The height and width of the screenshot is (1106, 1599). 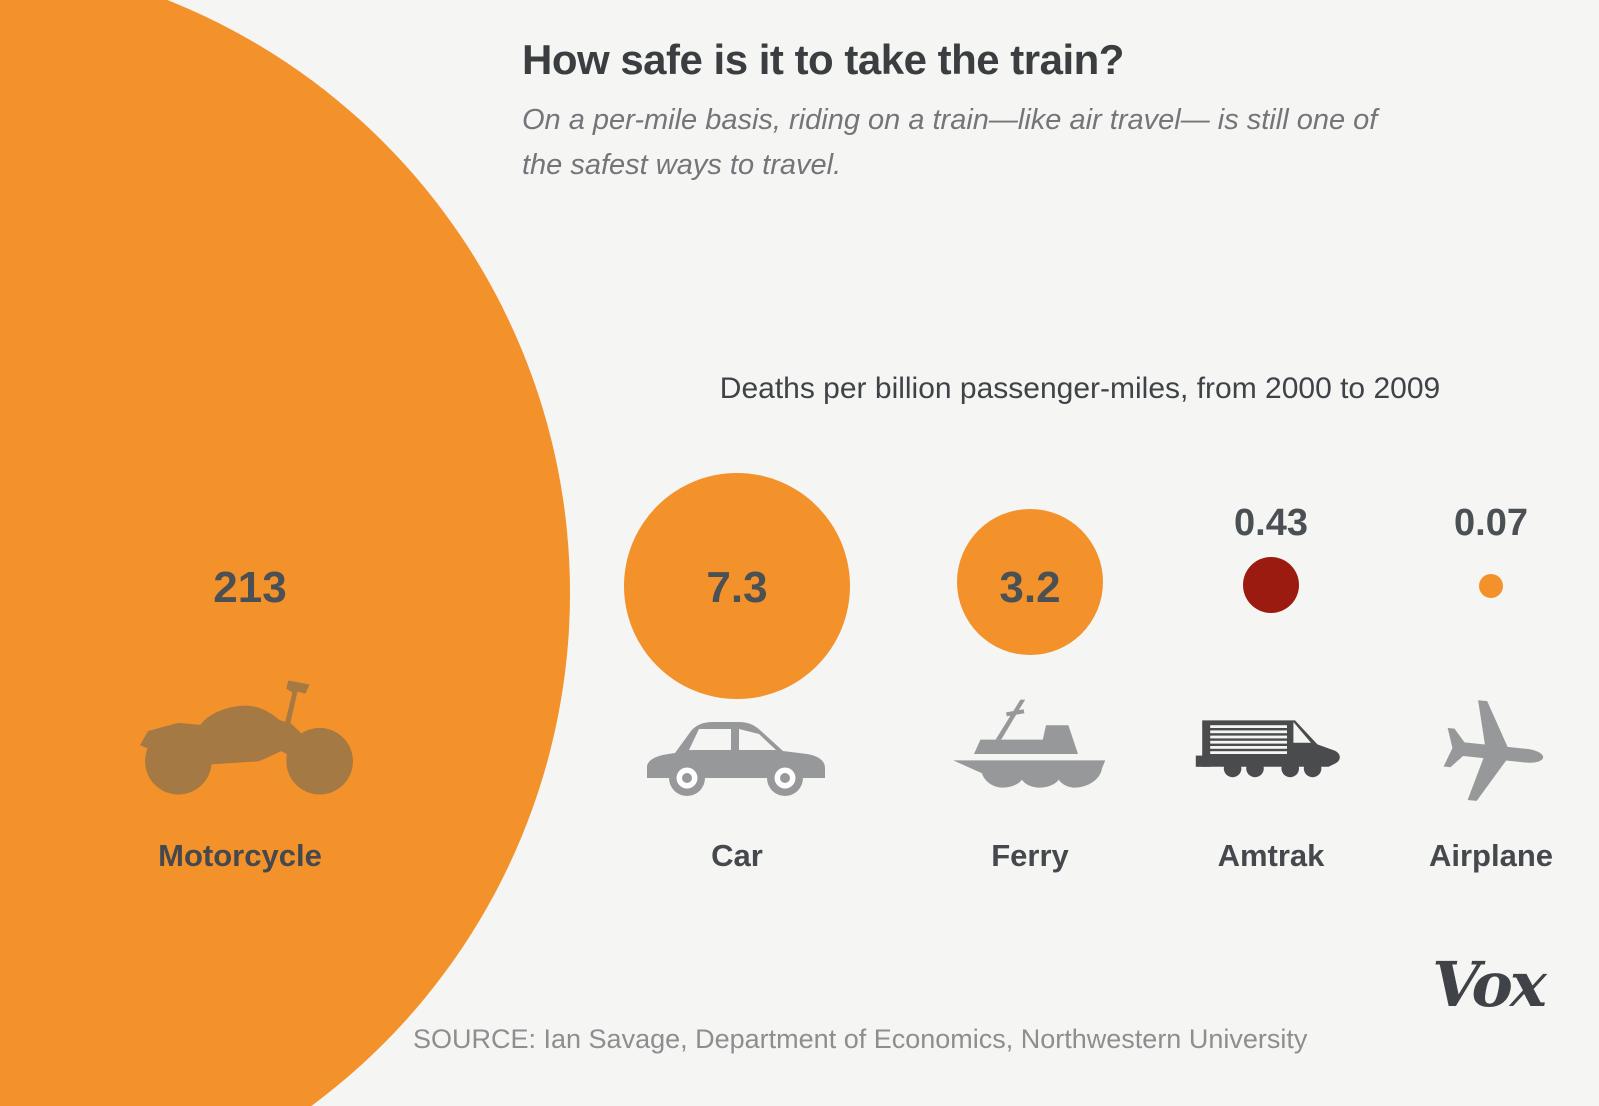 I want to click on motorcycle-value: 213, so click(x=250, y=587).